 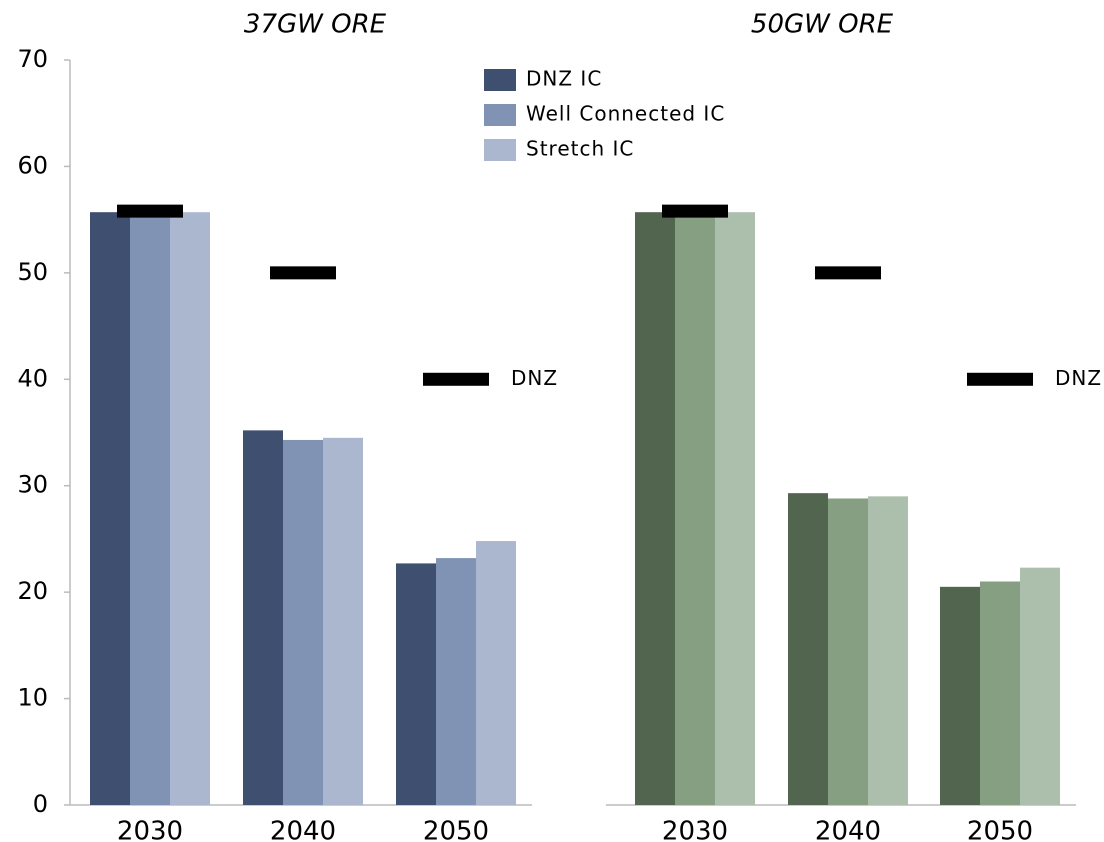 I want to click on y-tick-label: 50, so click(x=32, y=272).